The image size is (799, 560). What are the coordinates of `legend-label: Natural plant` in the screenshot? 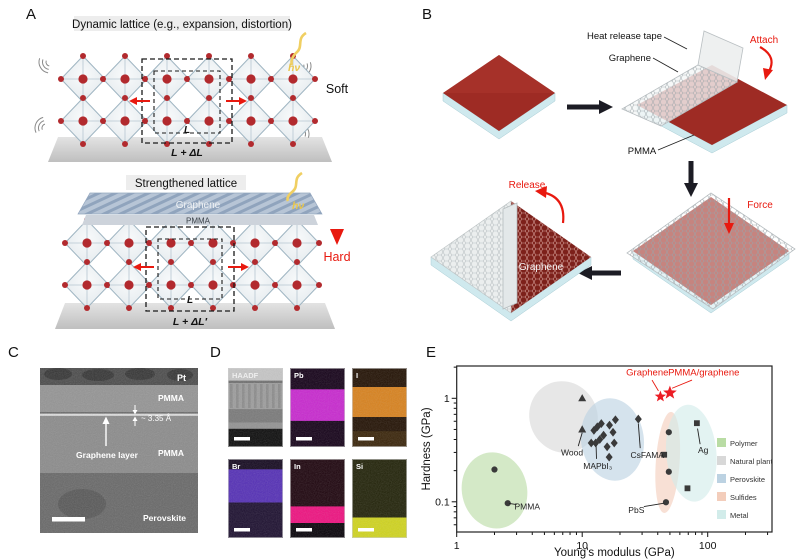 It's located at (751, 461).